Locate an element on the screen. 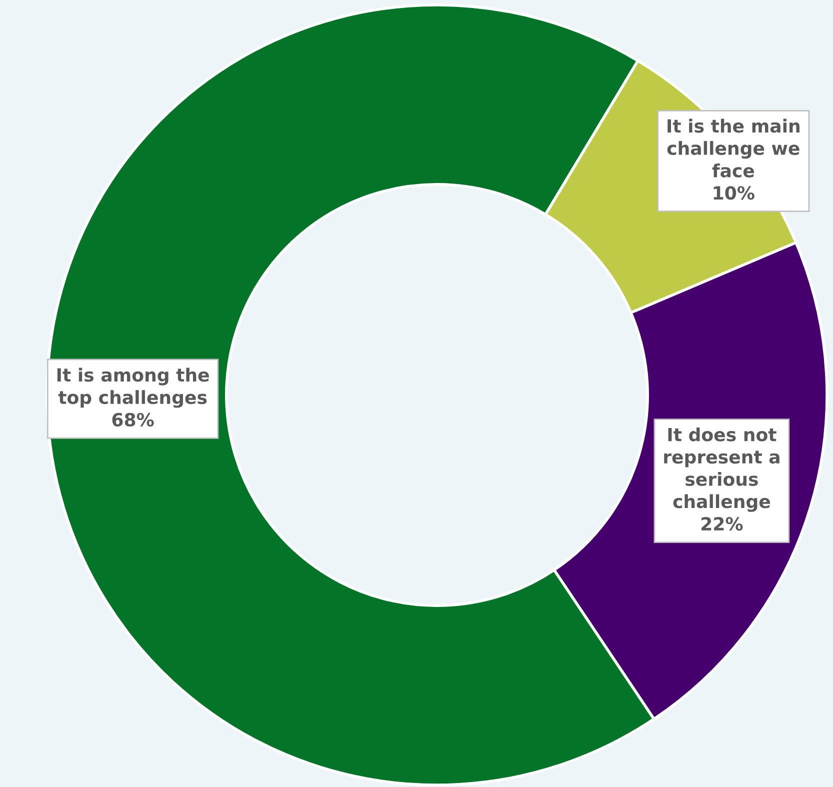 The width and height of the screenshot is (833, 787). data-label: 68% is located at coordinates (133, 419).